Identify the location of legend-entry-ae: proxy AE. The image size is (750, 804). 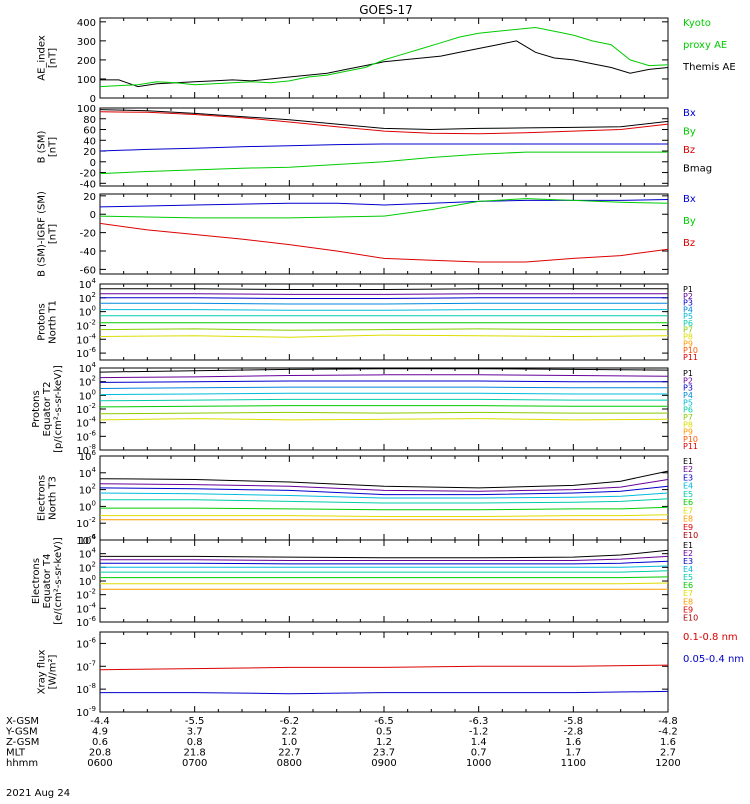
(705, 45).